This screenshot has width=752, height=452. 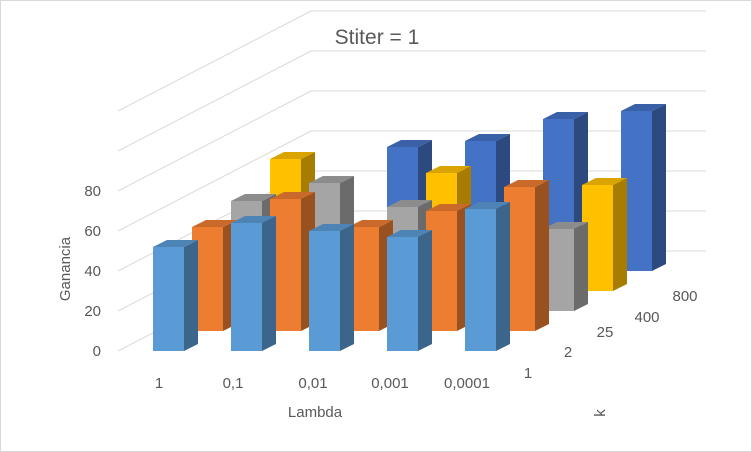 What do you see at coordinates (159, 383) in the screenshot?
I see `x-tick-label: 1` at bounding box center [159, 383].